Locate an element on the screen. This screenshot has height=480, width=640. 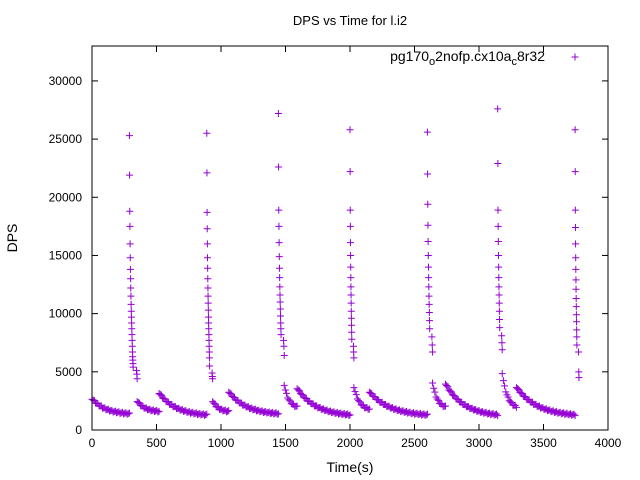
x-tick-label: 500 is located at coordinates (156, 443).